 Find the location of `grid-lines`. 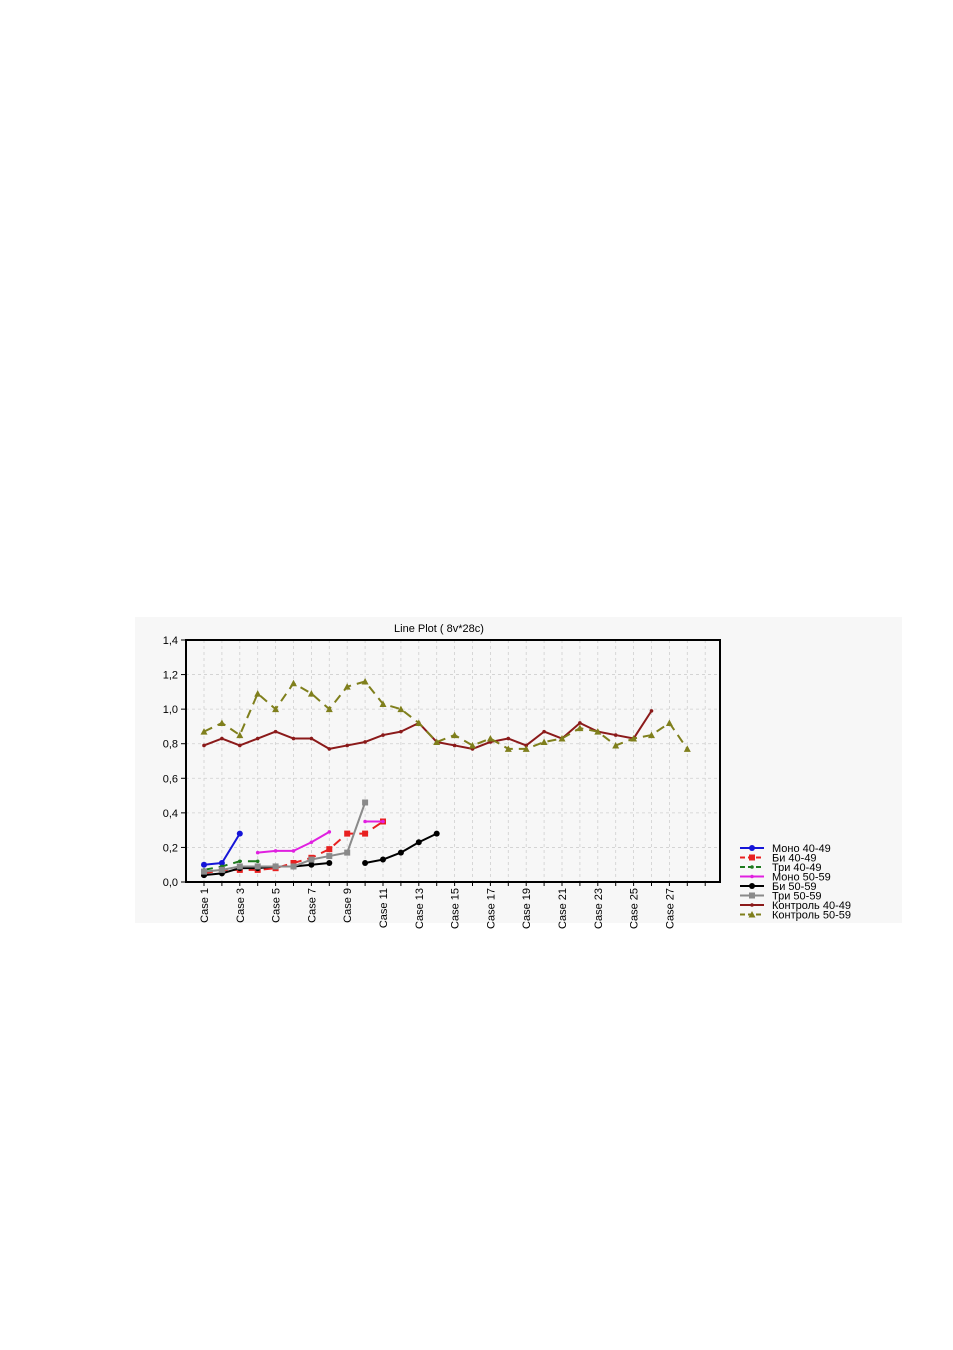

grid-lines is located at coordinates (453, 761).